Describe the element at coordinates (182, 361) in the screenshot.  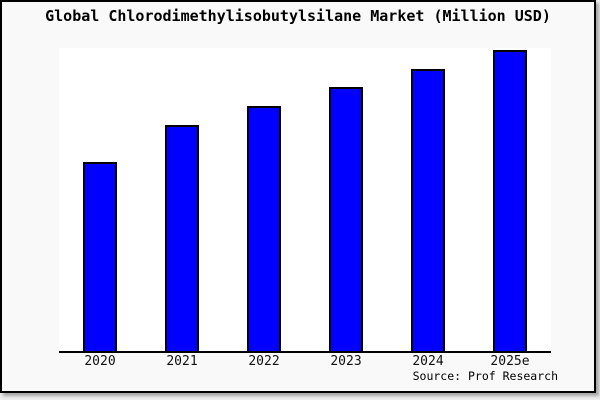
I see `x-tick-label-2021: 2021` at that location.